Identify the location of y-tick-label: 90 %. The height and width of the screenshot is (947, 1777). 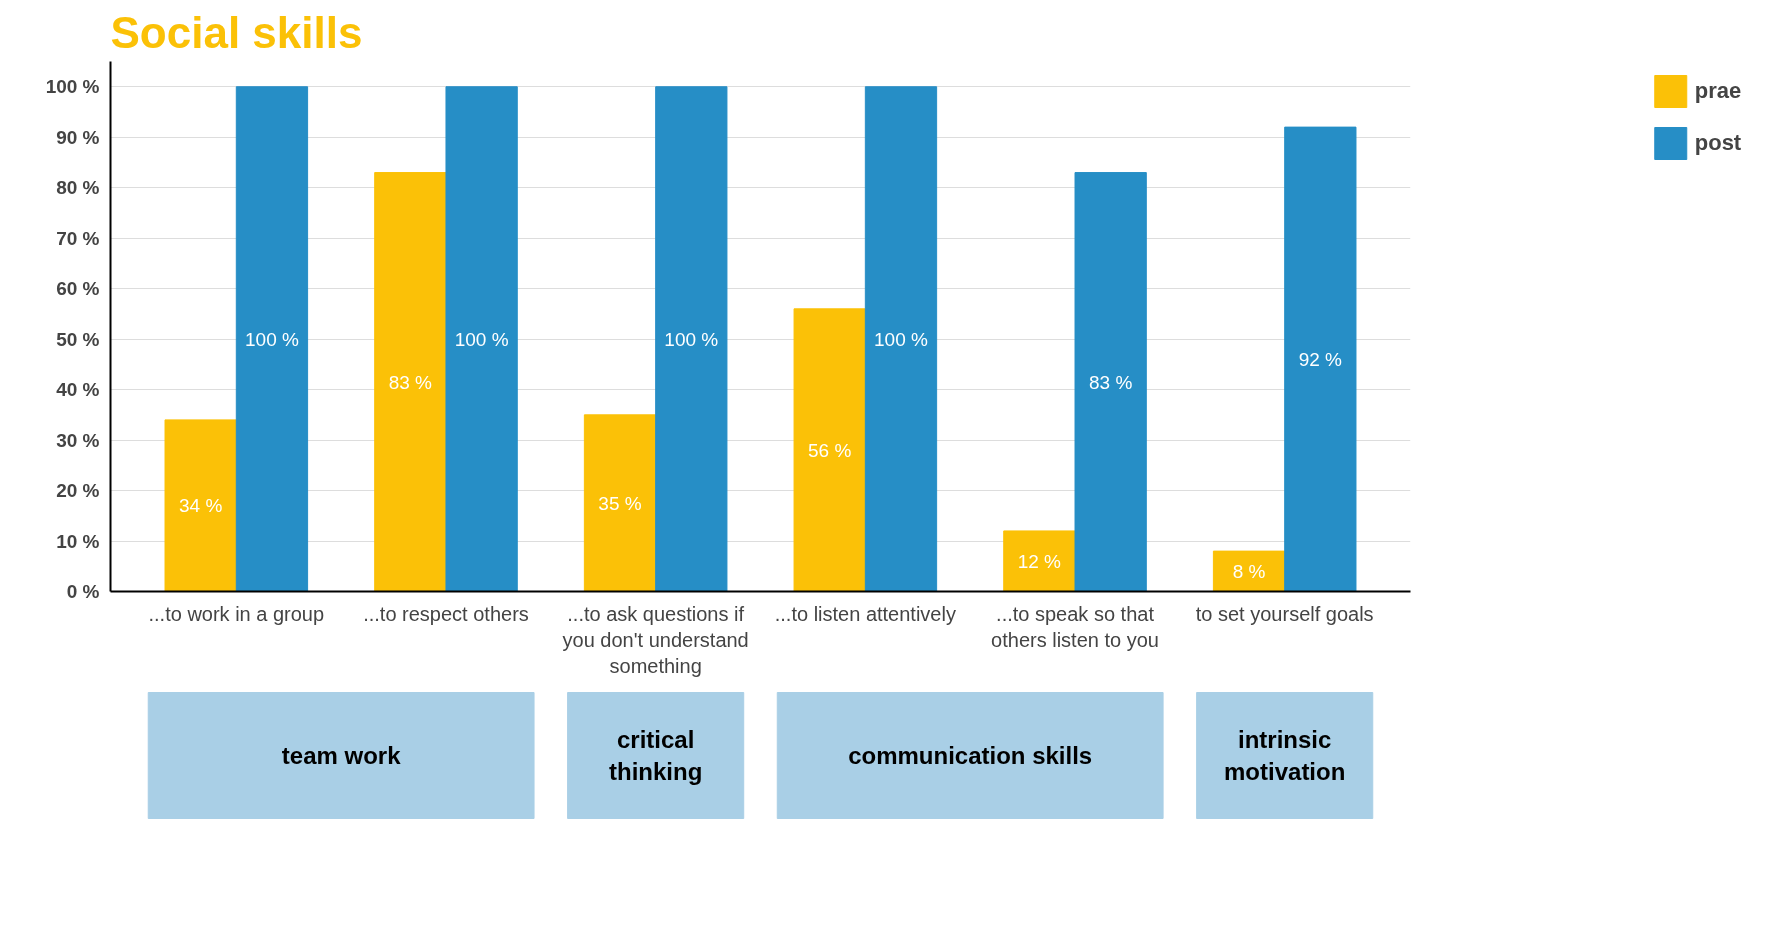
(78, 137).